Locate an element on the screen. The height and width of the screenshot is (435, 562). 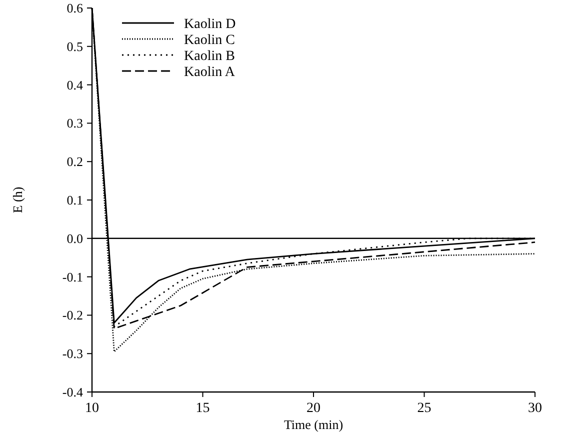
y-tick-label: -0.4 is located at coordinates (73, 392).